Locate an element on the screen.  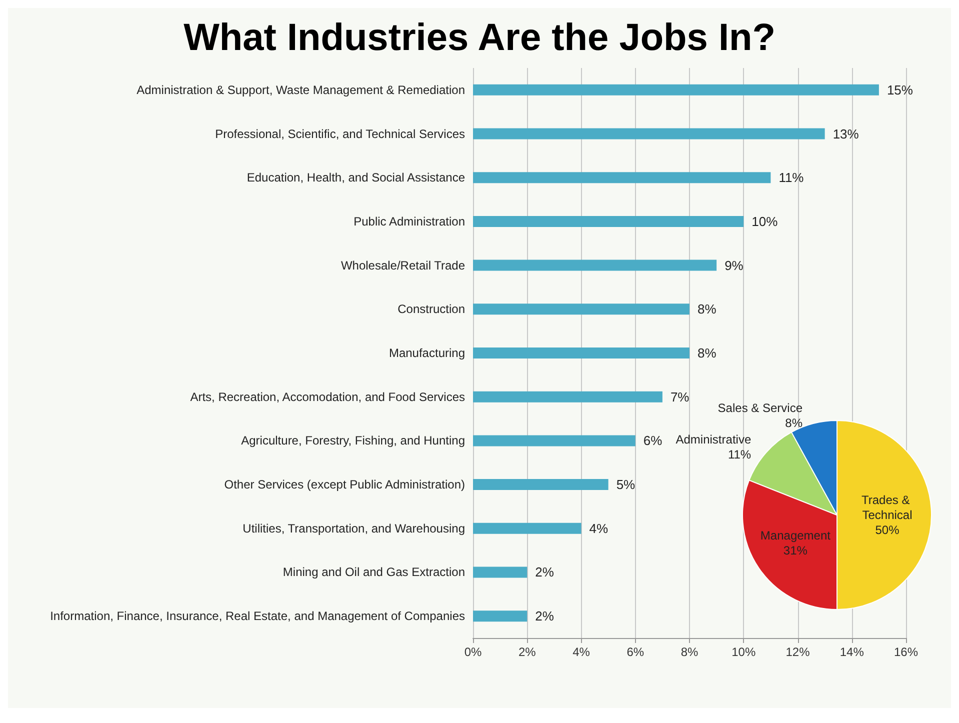
slice-label: Sales & Service is located at coordinates (760, 408).